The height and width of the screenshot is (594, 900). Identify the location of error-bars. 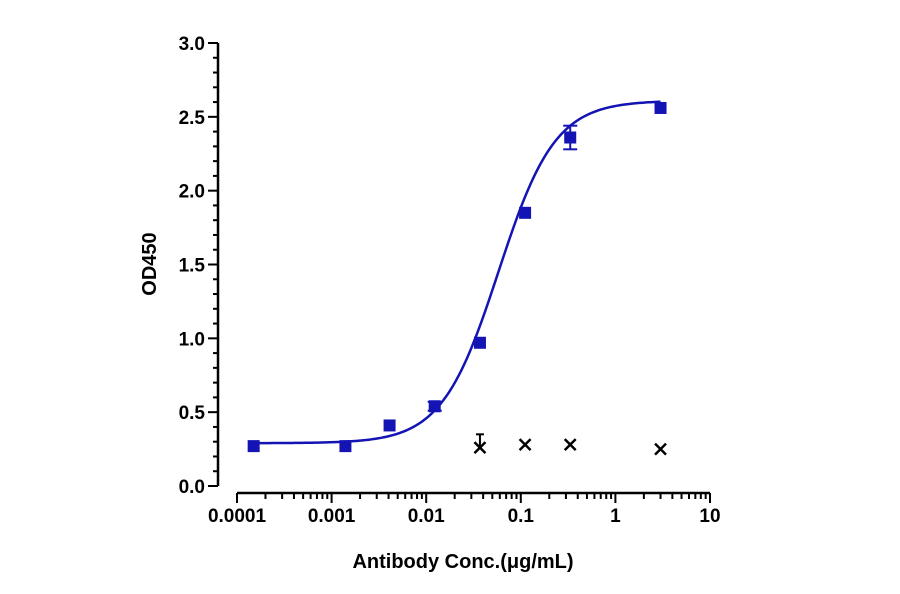
(502, 268).